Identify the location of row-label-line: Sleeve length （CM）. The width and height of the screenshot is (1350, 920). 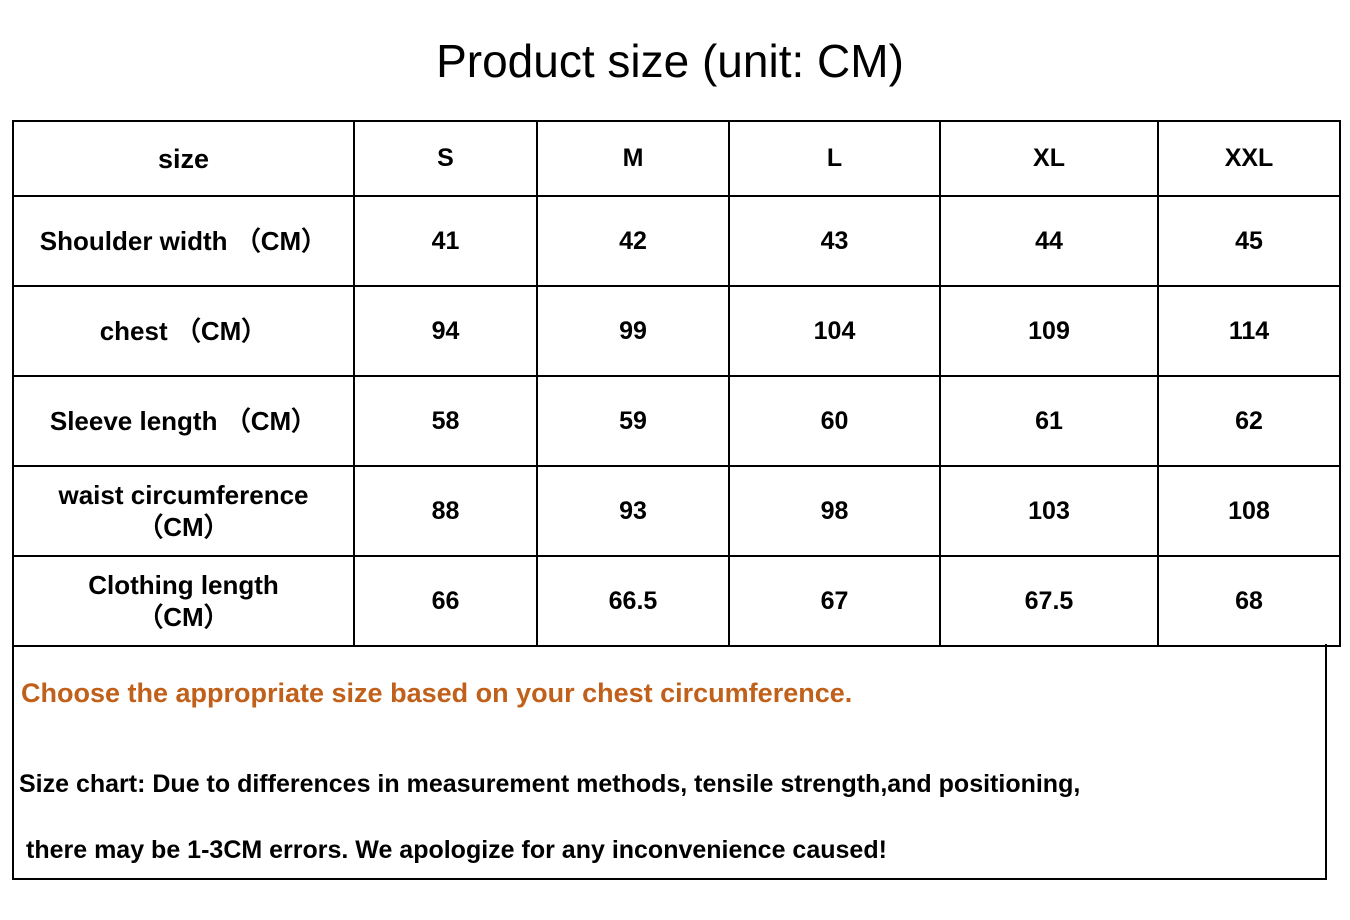
(183, 421).